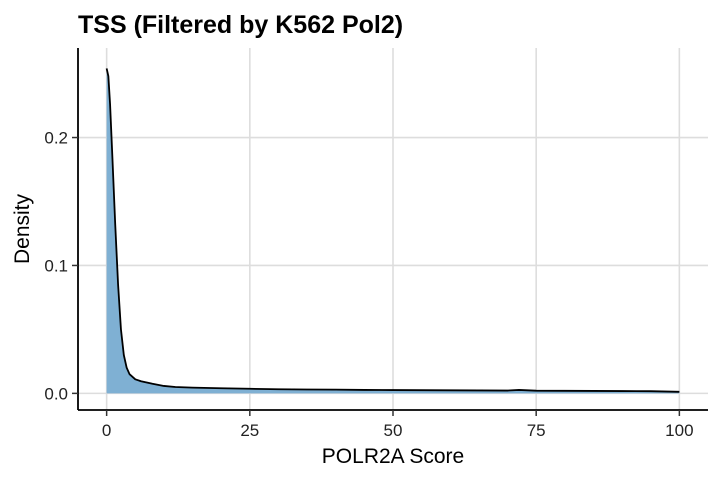 This screenshot has width=720, height=480. Describe the element at coordinates (679, 430) in the screenshot. I see `x-tick-label: 100` at that location.